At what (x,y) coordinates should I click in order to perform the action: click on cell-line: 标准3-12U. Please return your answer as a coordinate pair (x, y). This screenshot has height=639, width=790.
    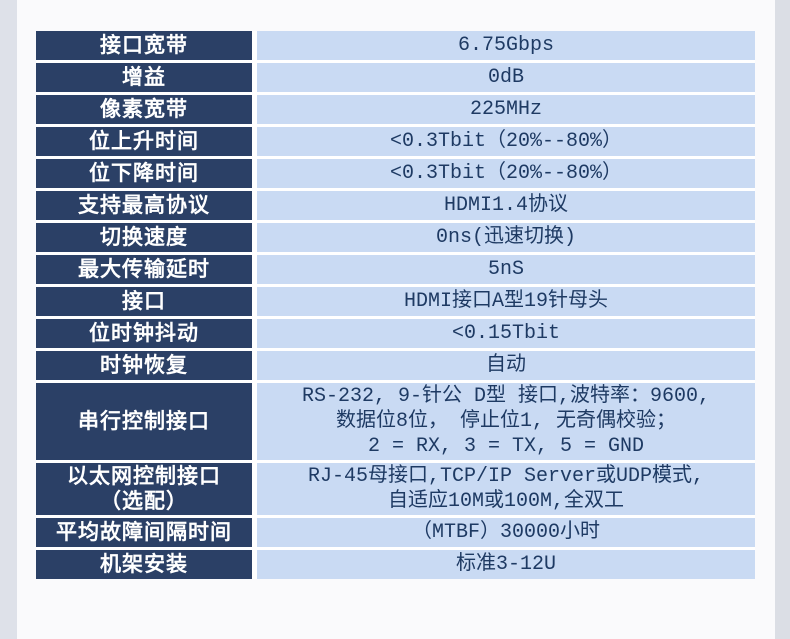
    Looking at the image, I should click on (505, 564).